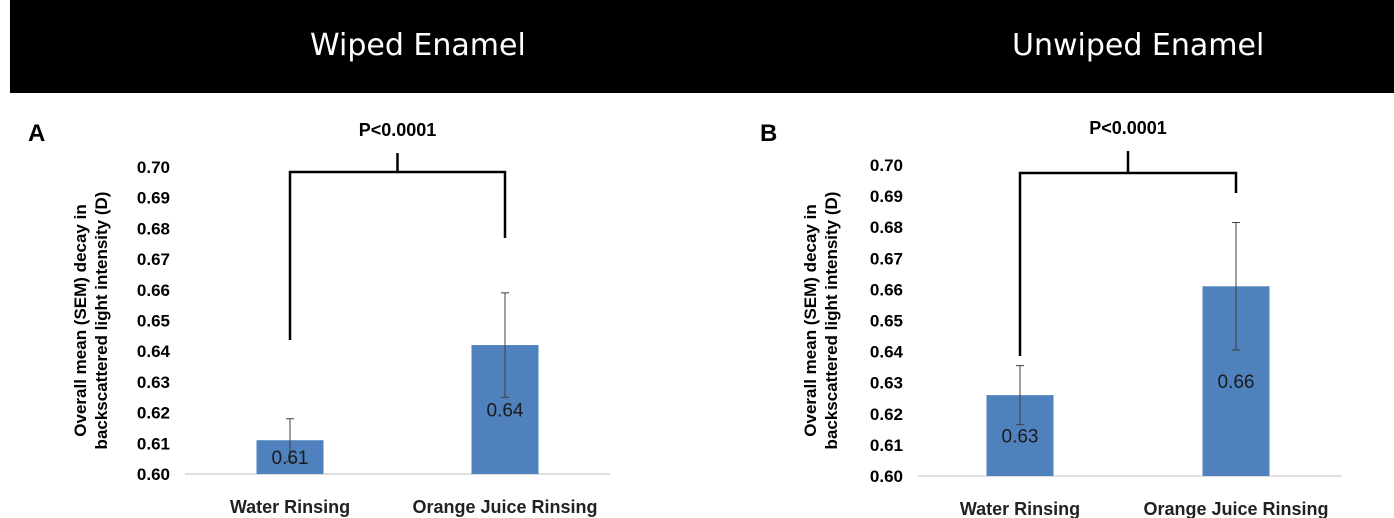  What do you see at coordinates (831, 321) in the screenshot?
I see `panel-b-y-axis-title-line2: backscattered light intensity (D)` at bounding box center [831, 321].